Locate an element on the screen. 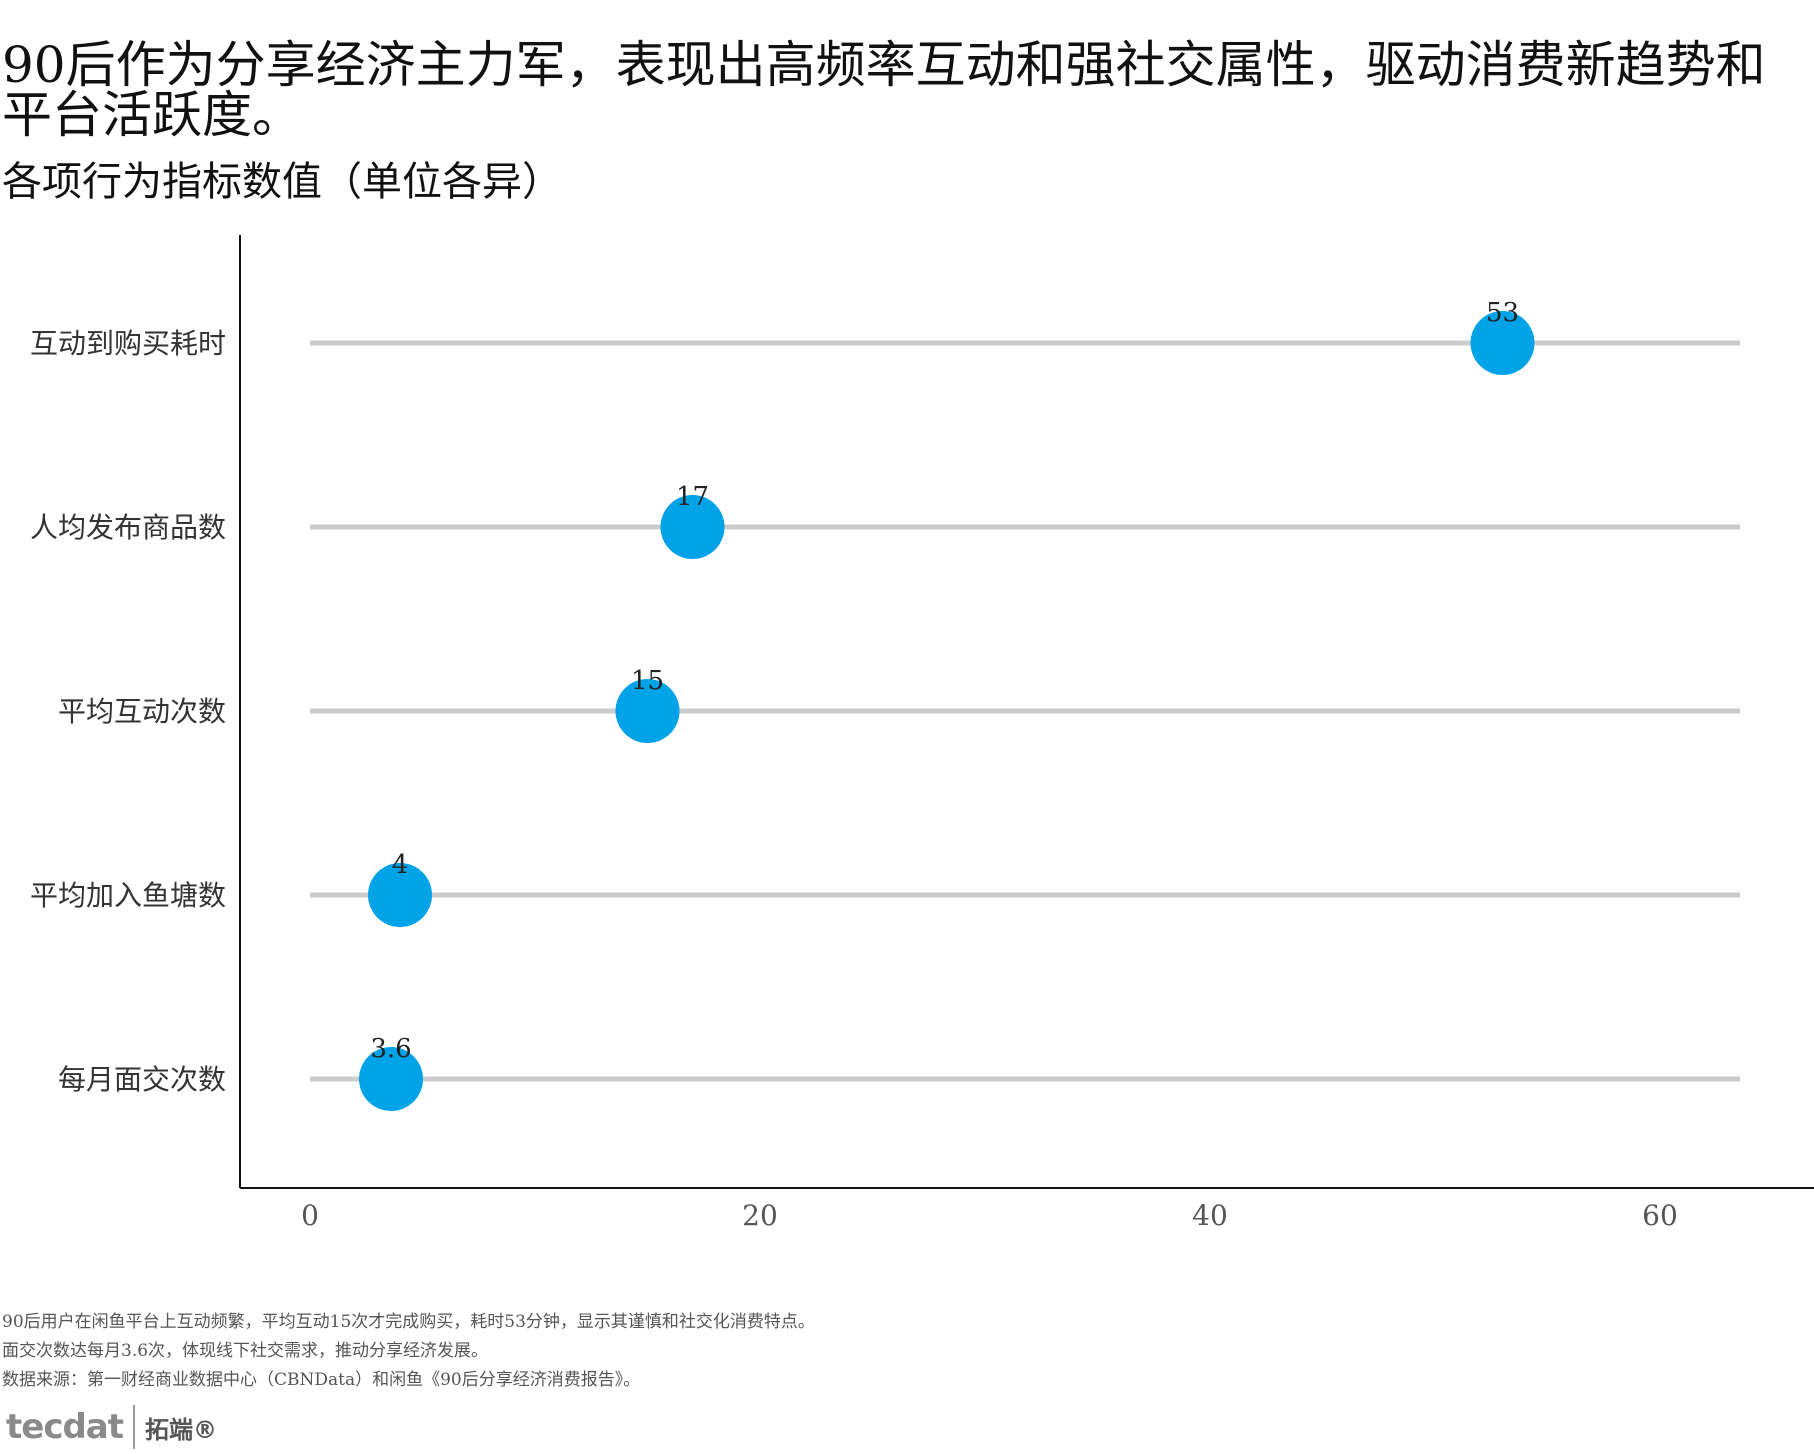 This screenshot has height=1454, width=1814. data-label: 17 is located at coordinates (692, 497).